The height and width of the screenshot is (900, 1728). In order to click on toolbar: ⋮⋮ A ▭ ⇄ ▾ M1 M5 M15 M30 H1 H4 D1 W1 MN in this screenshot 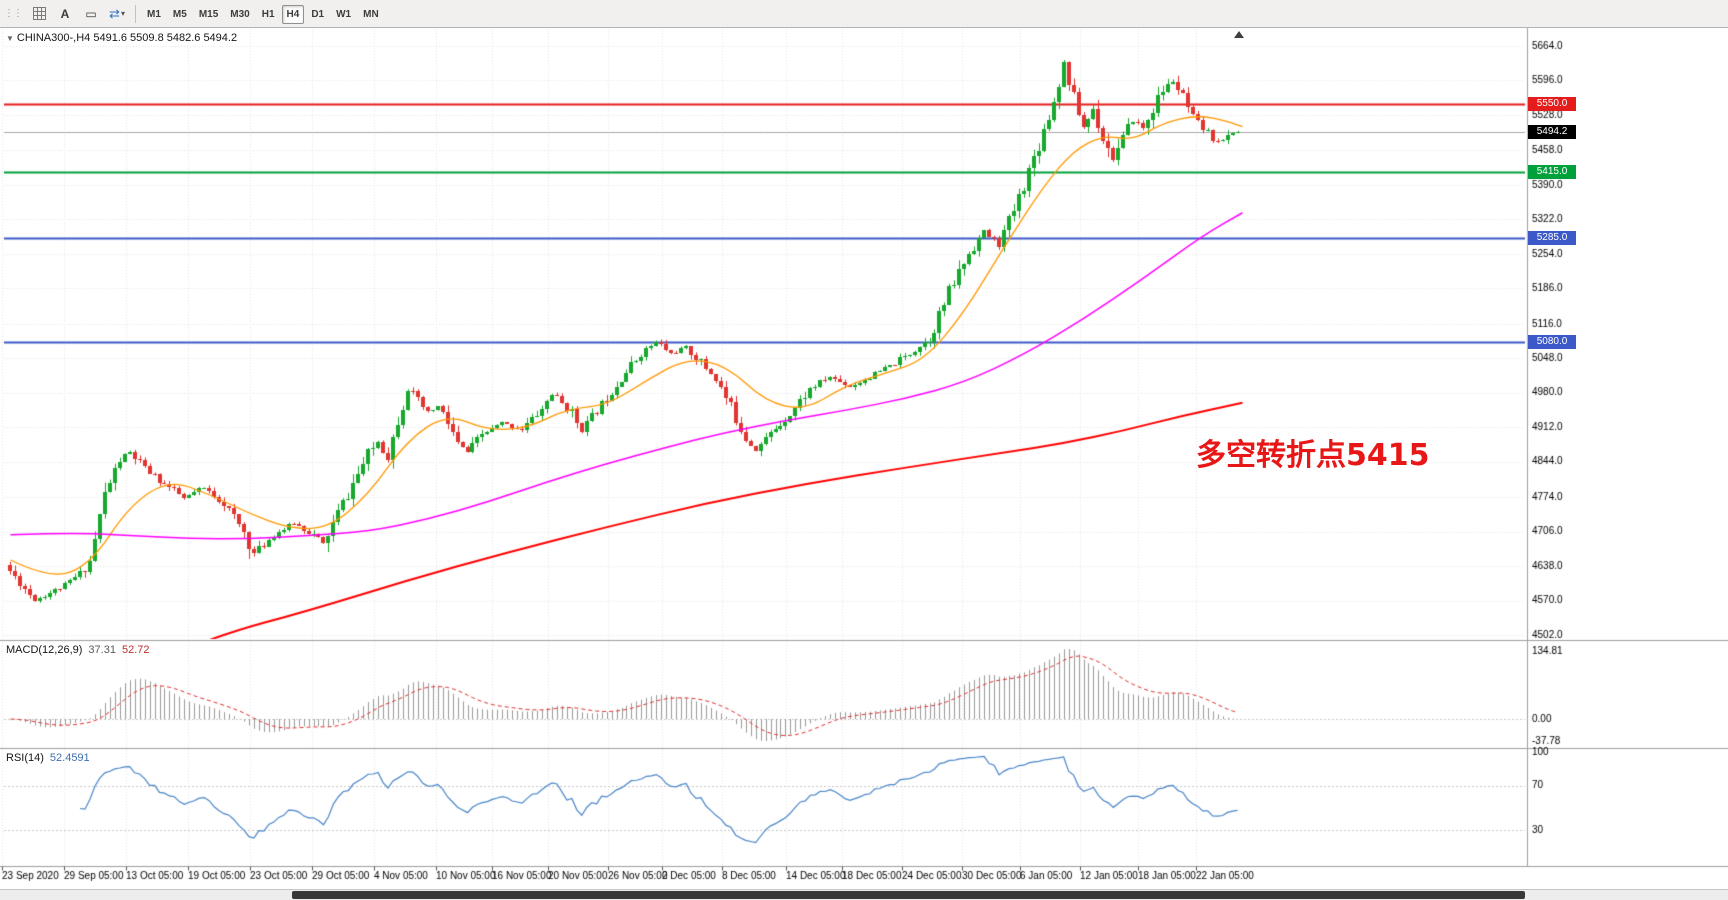, I will do `click(864, 14)`.